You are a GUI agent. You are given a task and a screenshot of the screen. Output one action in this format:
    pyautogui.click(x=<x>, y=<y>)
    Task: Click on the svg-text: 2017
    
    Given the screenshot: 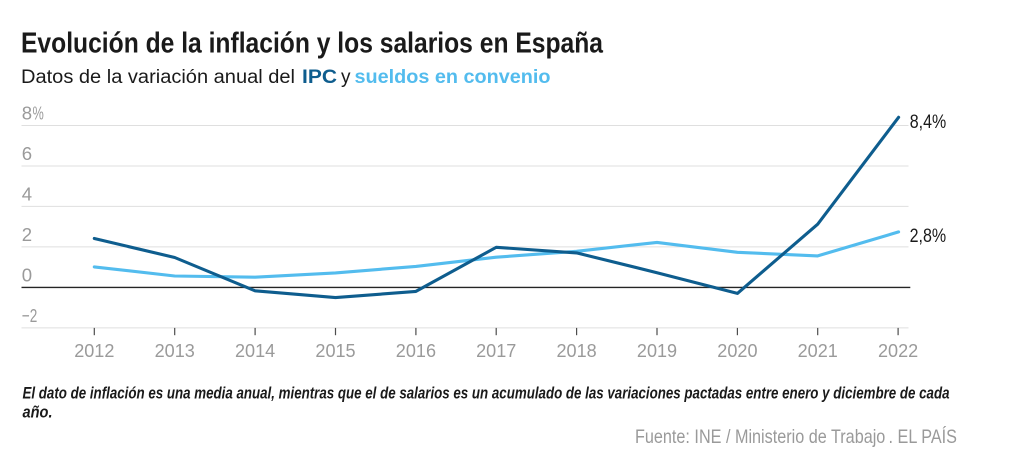 What is the action you would take?
    pyautogui.click(x=496, y=350)
    